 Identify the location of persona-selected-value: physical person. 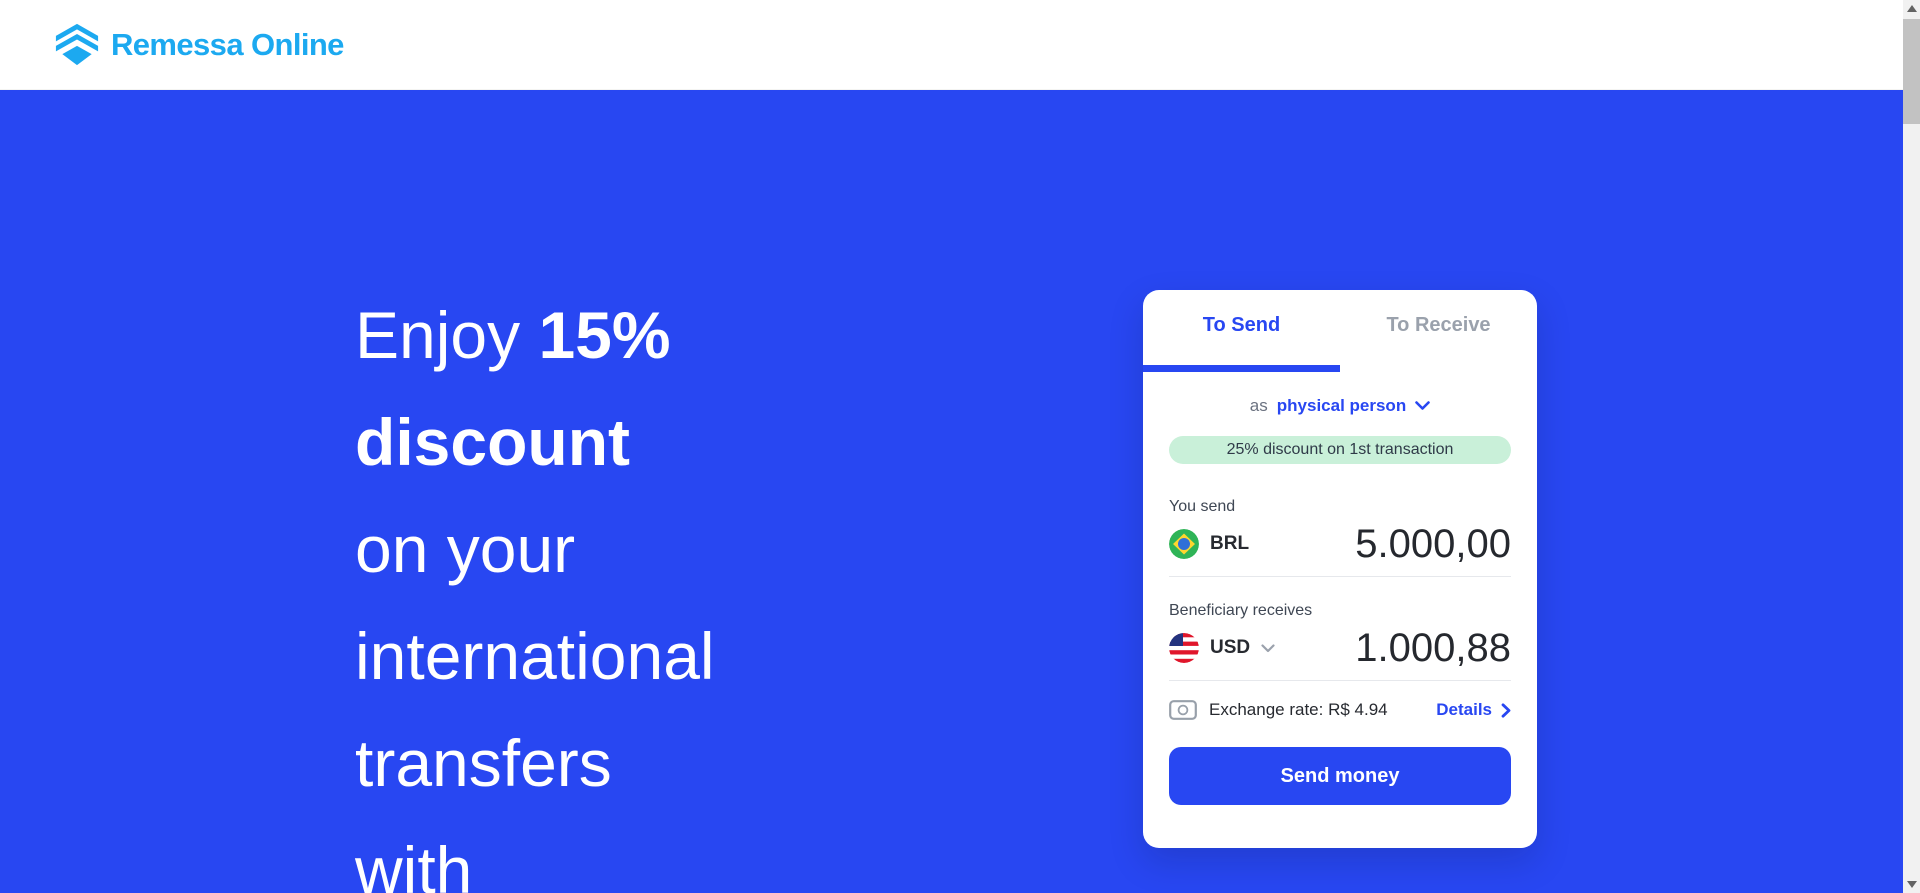
(1341, 405).